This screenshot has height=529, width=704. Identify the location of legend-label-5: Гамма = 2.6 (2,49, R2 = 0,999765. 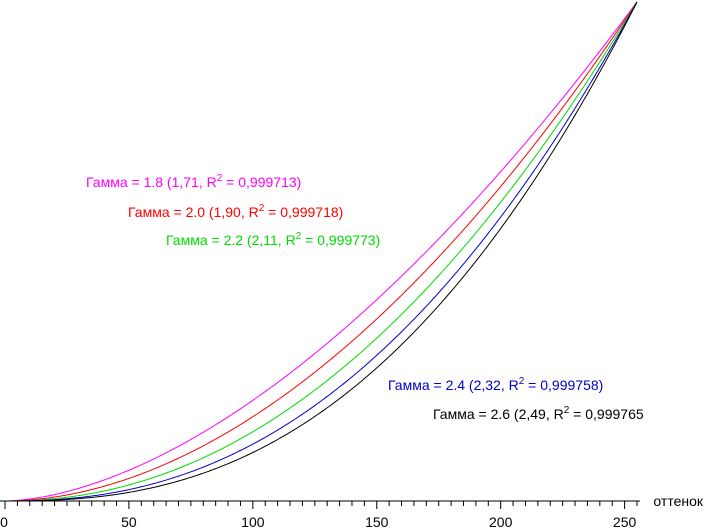
(538, 413).